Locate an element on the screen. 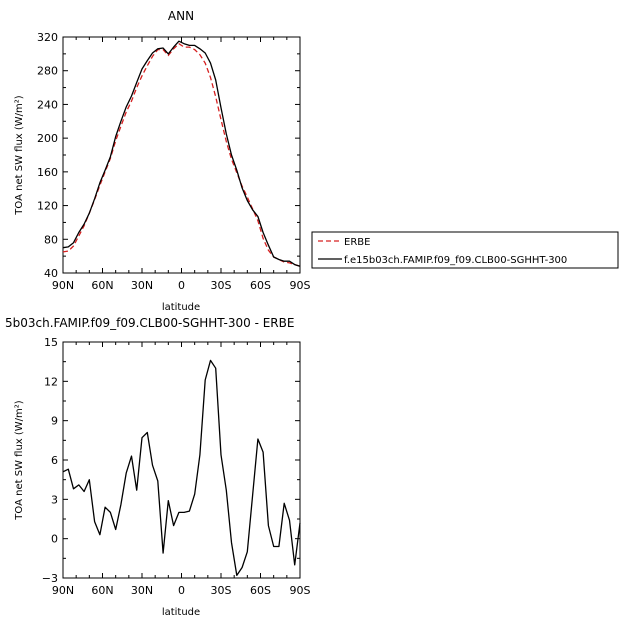  top-y-tick-label: 160 is located at coordinates (47, 172).